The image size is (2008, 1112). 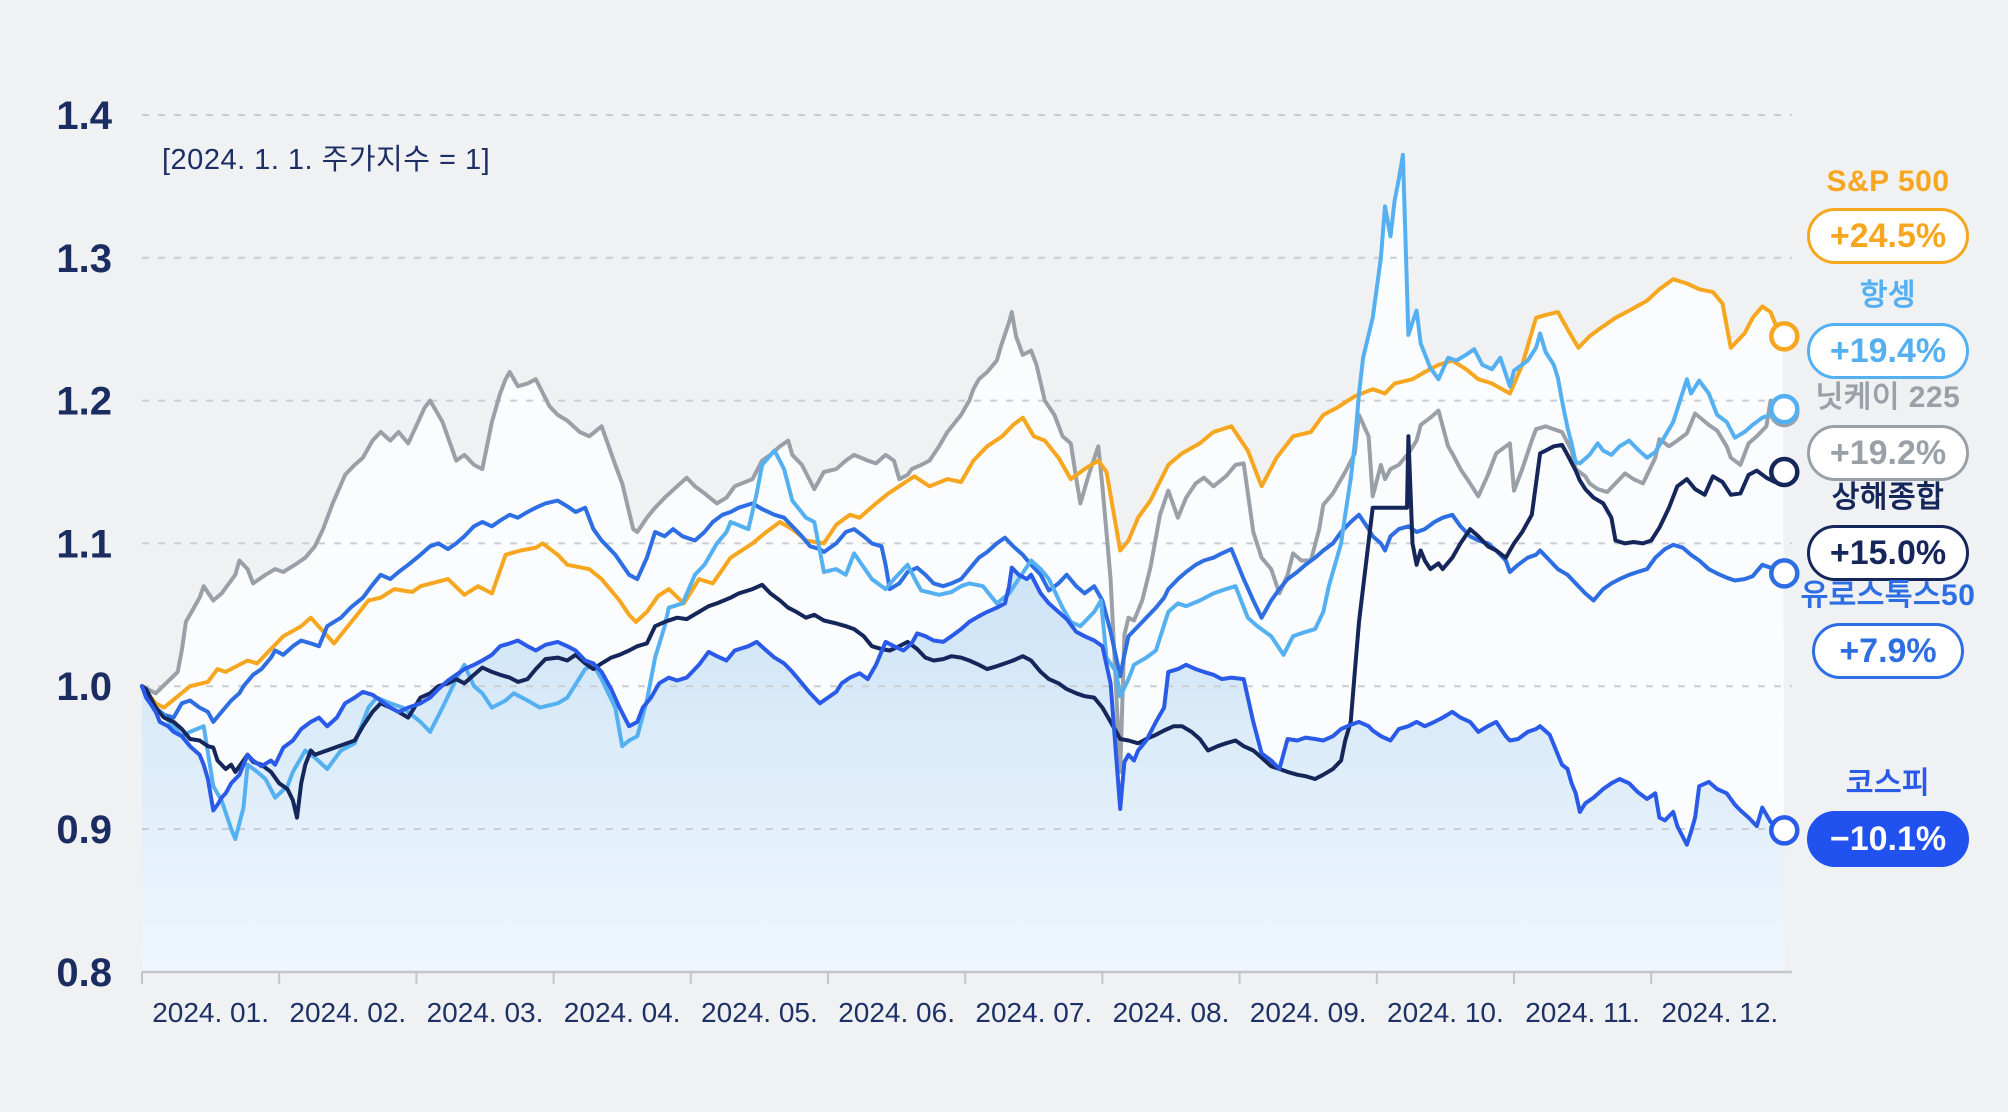 I want to click on endpoint-marker-hangseng, so click(x=1784, y=409).